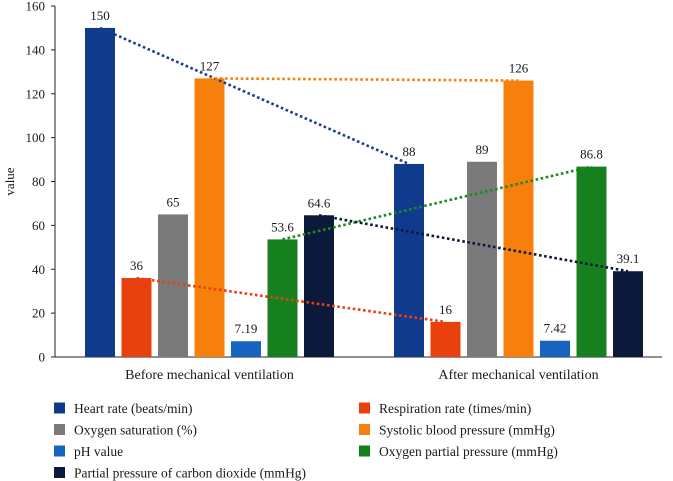 Image resolution: width=673 pixels, height=481 pixels. What do you see at coordinates (210, 65) in the screenshot?
I see `data-label: 127` at bounding box center [210, 65].